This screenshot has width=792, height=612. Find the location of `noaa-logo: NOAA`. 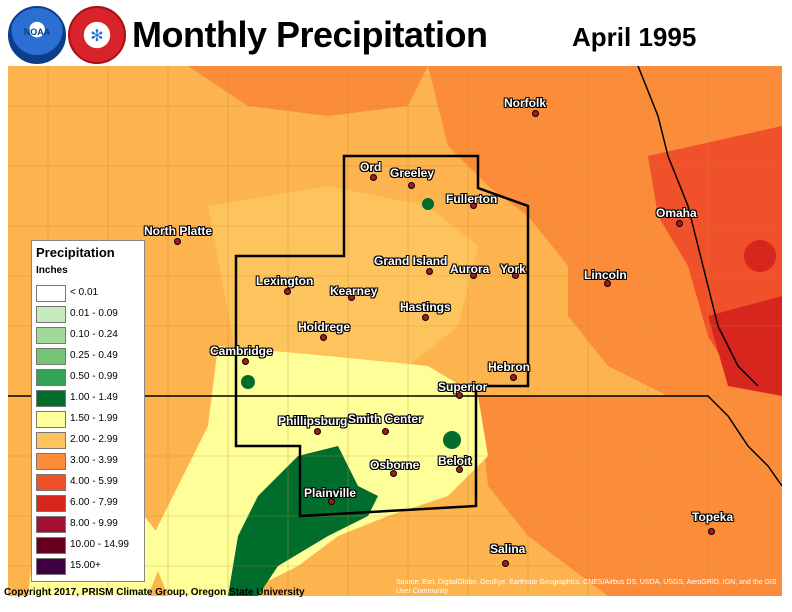

noaa-logo: NOAA is located at coordinates (37, 35).